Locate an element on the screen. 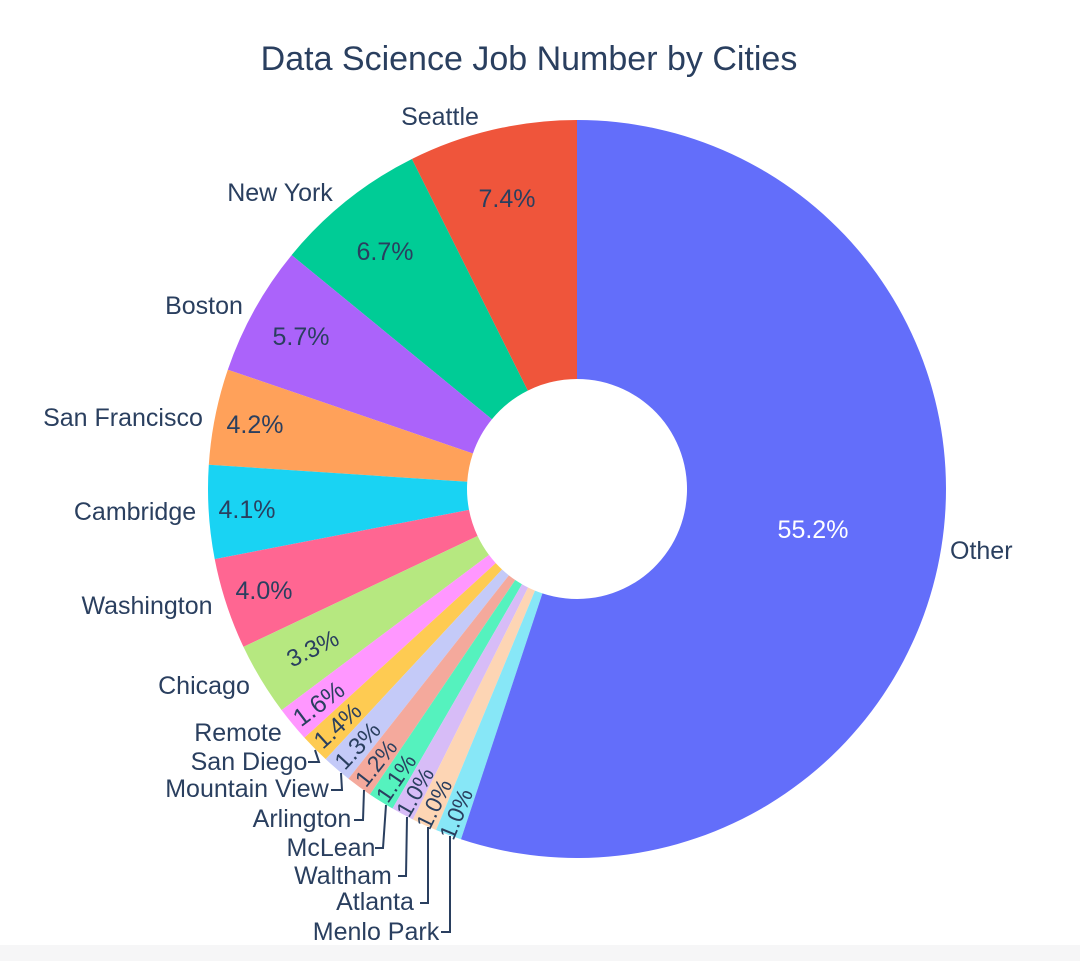 The height and width of the screenshot is (961, 1080). svg-text: Boston is located at coordinates (204, 306).